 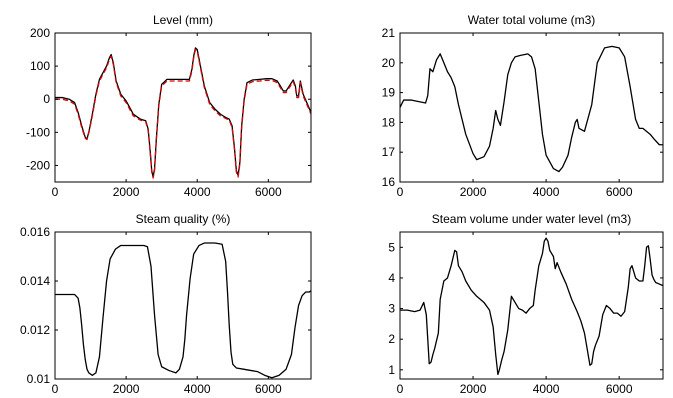 I want to click on y-tick-label: 0.014, so click(x=35, y=281).